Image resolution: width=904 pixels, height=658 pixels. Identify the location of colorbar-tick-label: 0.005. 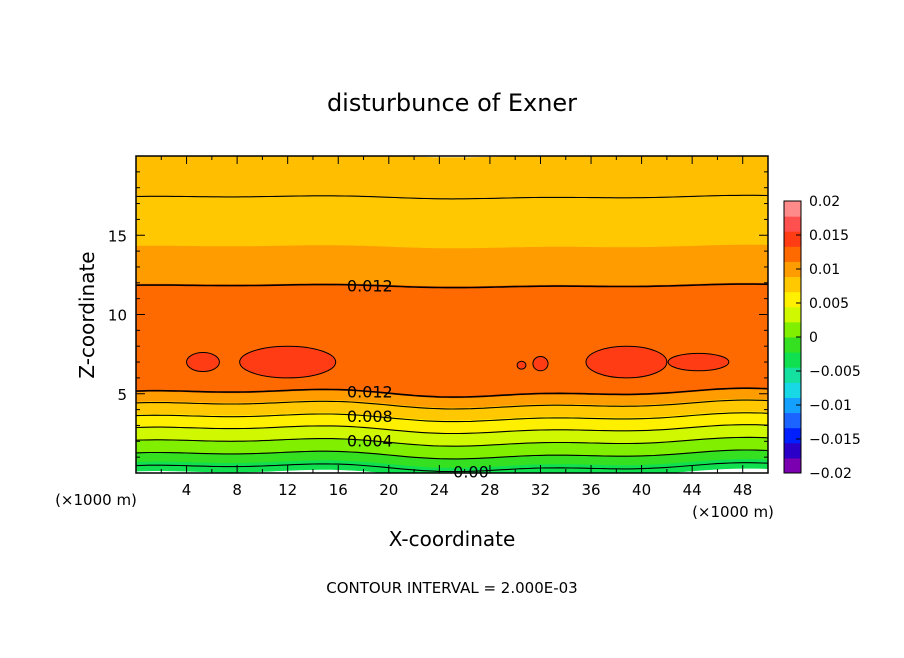
(829, 304).